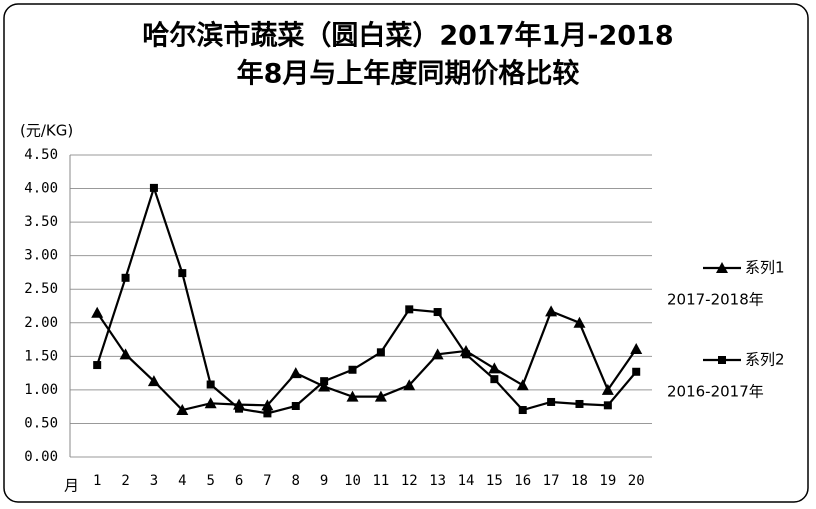 The image size is (816, 509). I want to click on y-tick-label: 4.50, so click(41, 155).